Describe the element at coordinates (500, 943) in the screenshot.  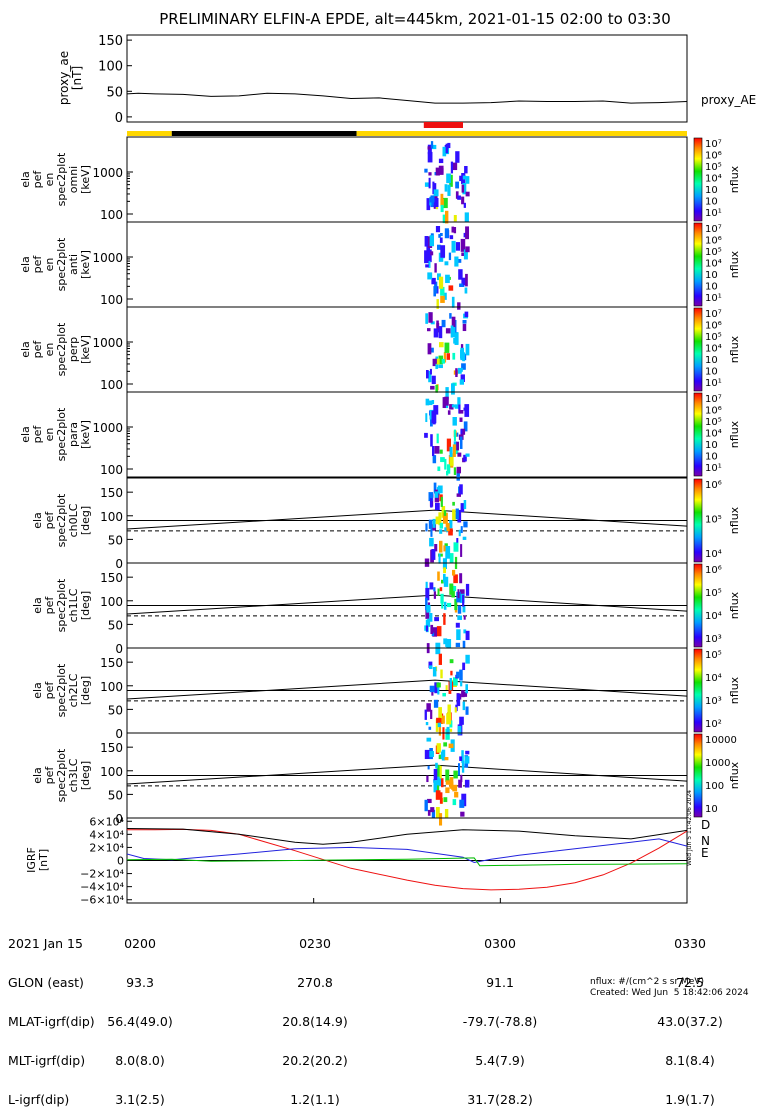
I see `footer-time-0300: 0300` at that location.